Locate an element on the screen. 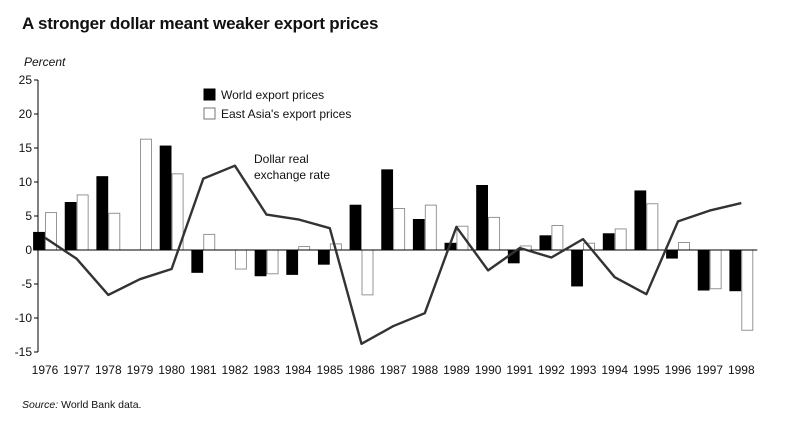 The width and height of the screenshot is (786, 424). x-tick-label: 1998 is located at coordinates (741, 370).